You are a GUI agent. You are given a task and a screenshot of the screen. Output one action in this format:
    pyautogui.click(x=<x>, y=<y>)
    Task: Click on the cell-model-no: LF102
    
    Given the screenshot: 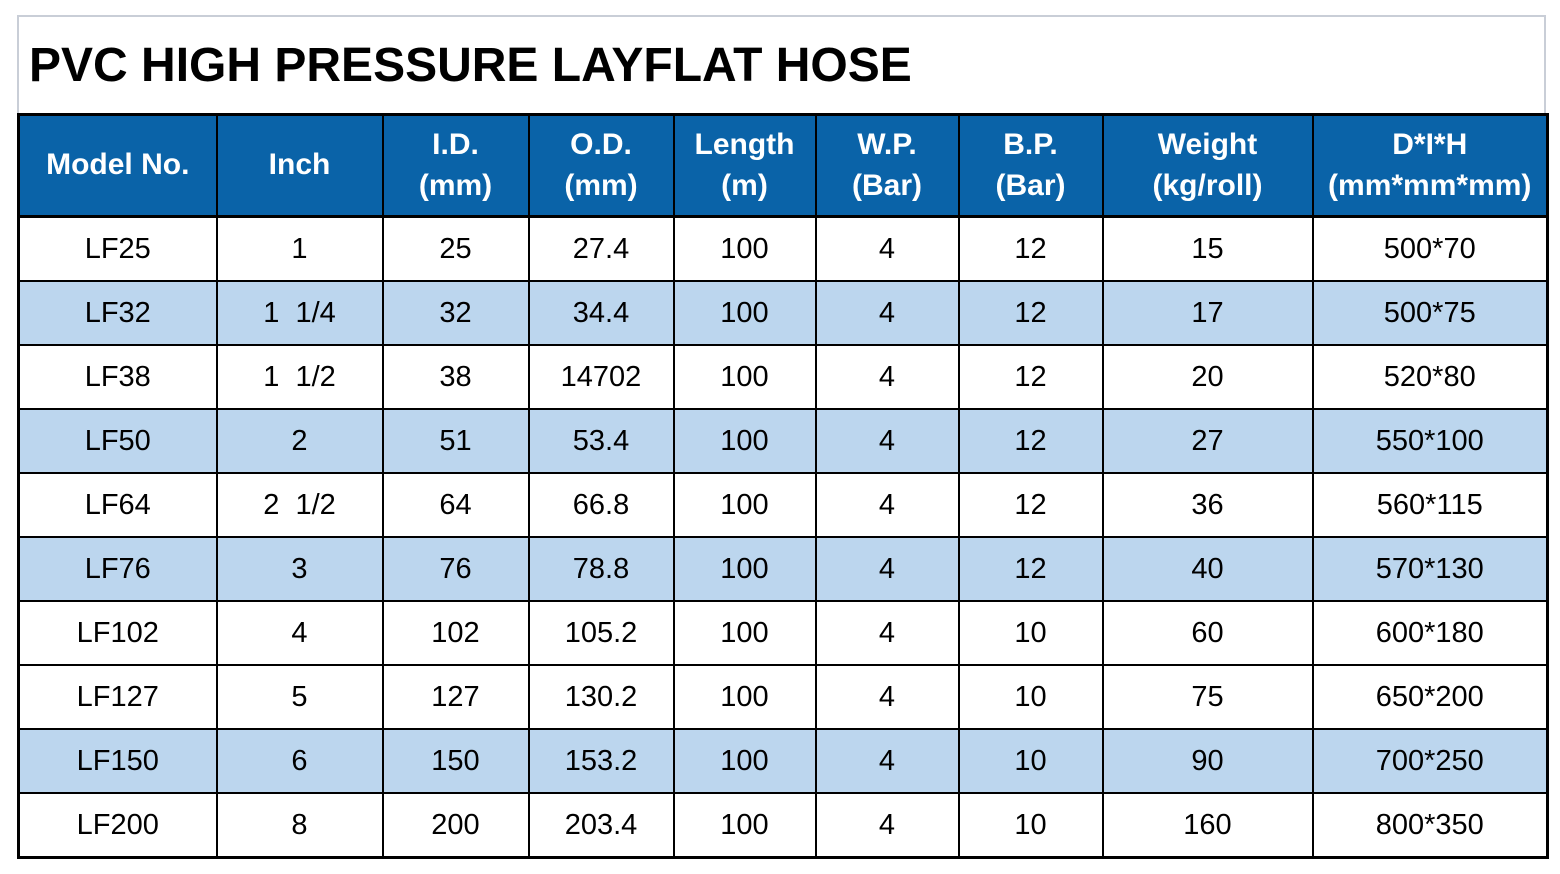 What is the action you would take?
    pyautogui.click(x=117, y=633)
    